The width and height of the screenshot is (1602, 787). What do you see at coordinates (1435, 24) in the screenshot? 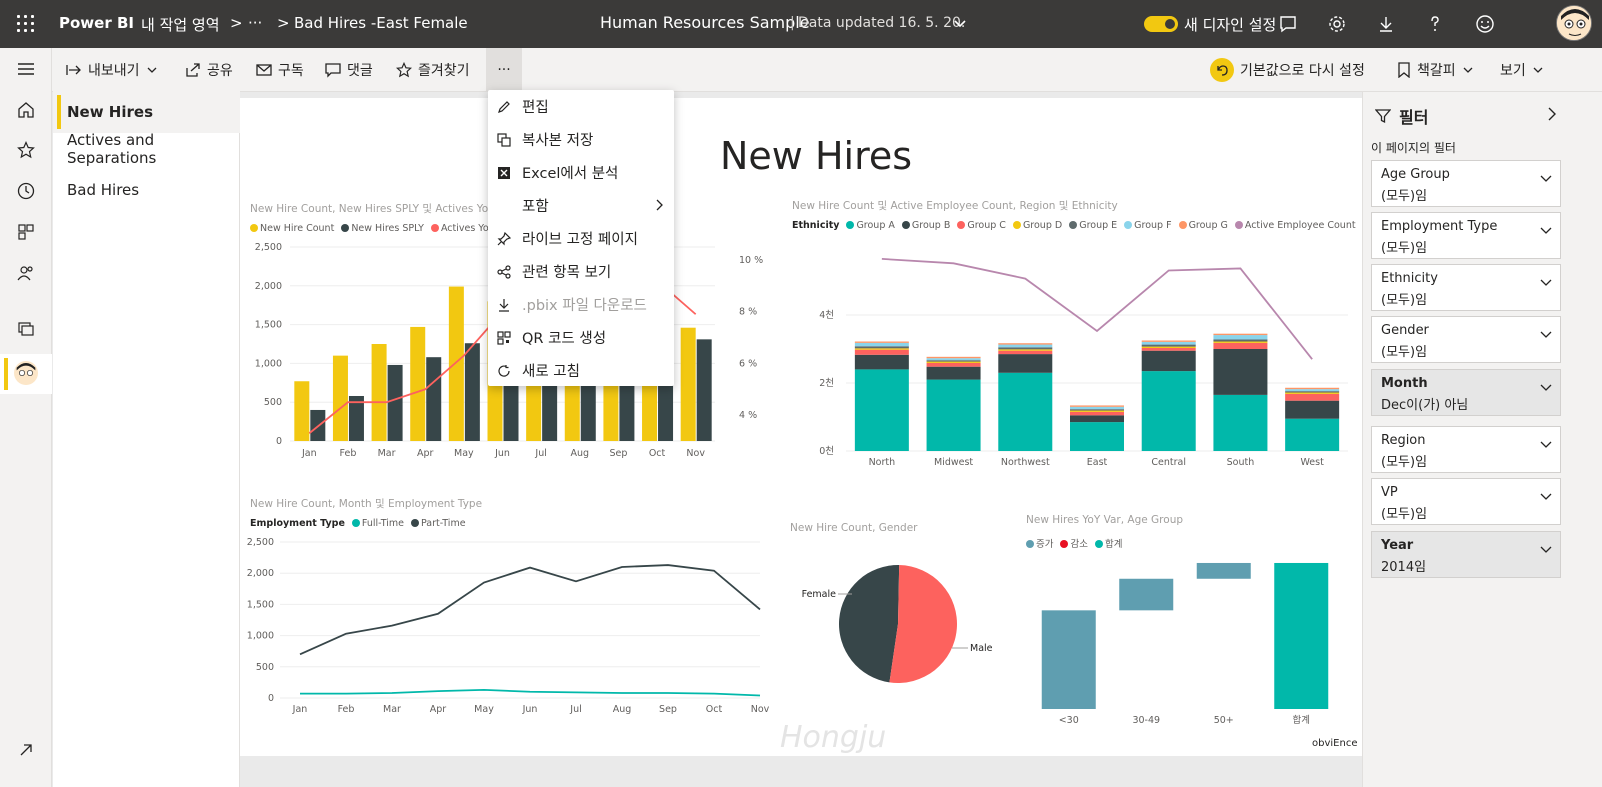
I see `help-icon` at bounding box center [1435, 24].